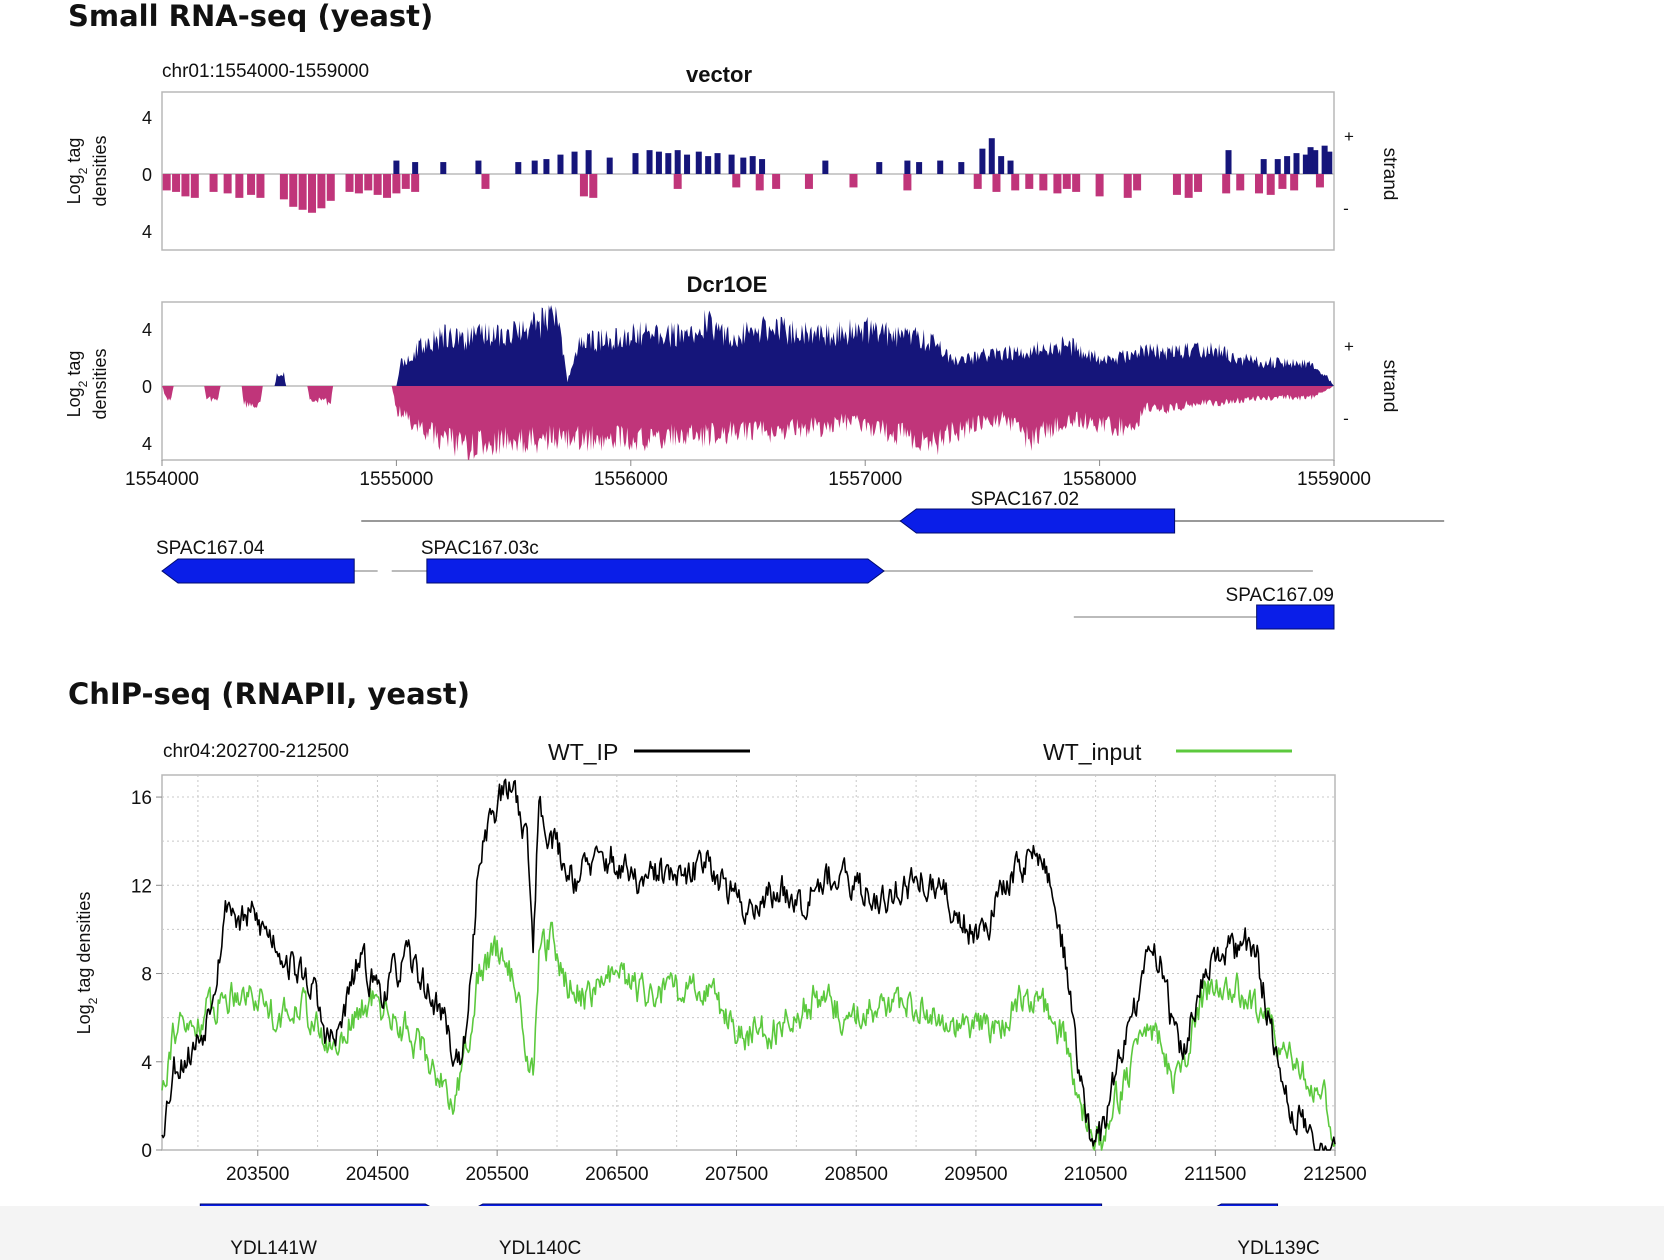 The height and width of the screenshot is (1260, 1664). What do you see at coordinates (147, 118) in the screenshot?
I see `vector-ytick-top: 4` at bounding box center [147, 118].